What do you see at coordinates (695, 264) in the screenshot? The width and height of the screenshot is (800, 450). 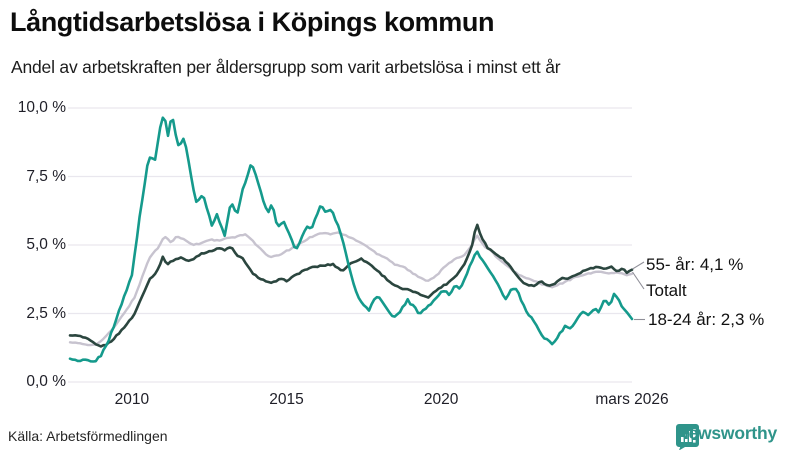 I see `series-end-label-55-r: 55- år: 4,1 %` at bounding box center [695, 264].